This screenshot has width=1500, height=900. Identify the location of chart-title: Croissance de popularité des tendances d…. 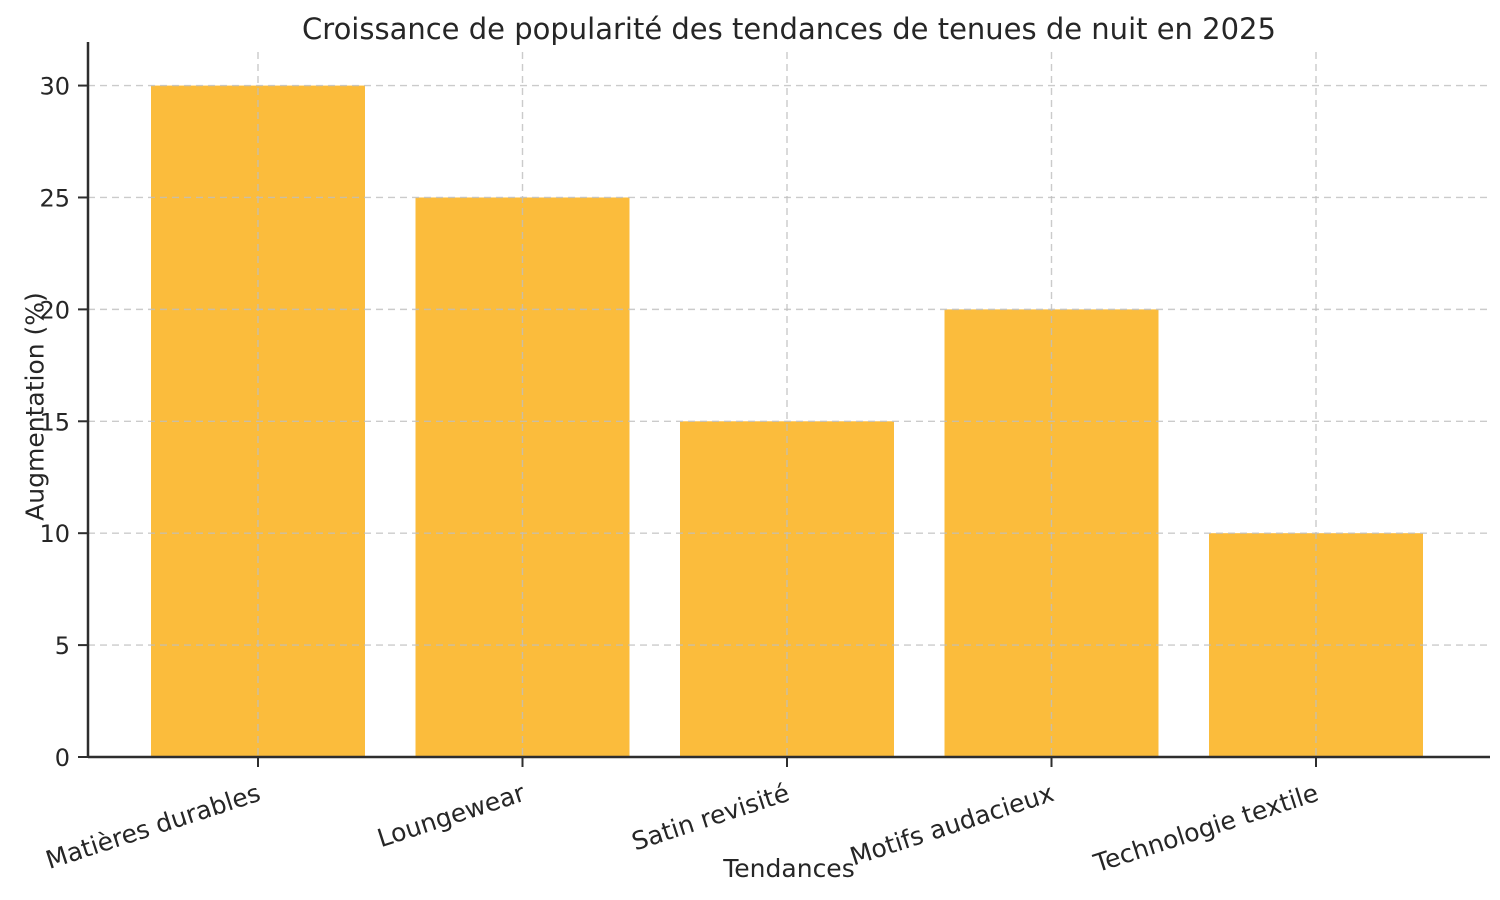
(789, 29).